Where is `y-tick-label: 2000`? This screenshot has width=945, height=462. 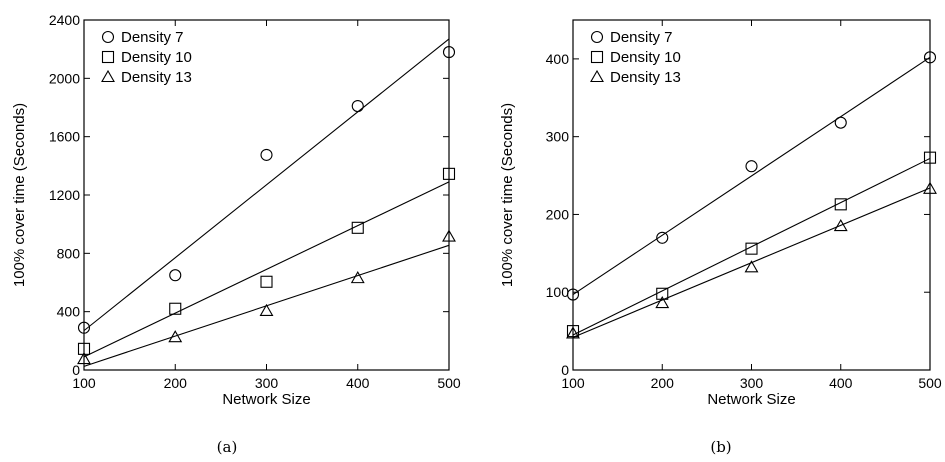
y-tick-label: 2000 is located at coordinates (64, 78).